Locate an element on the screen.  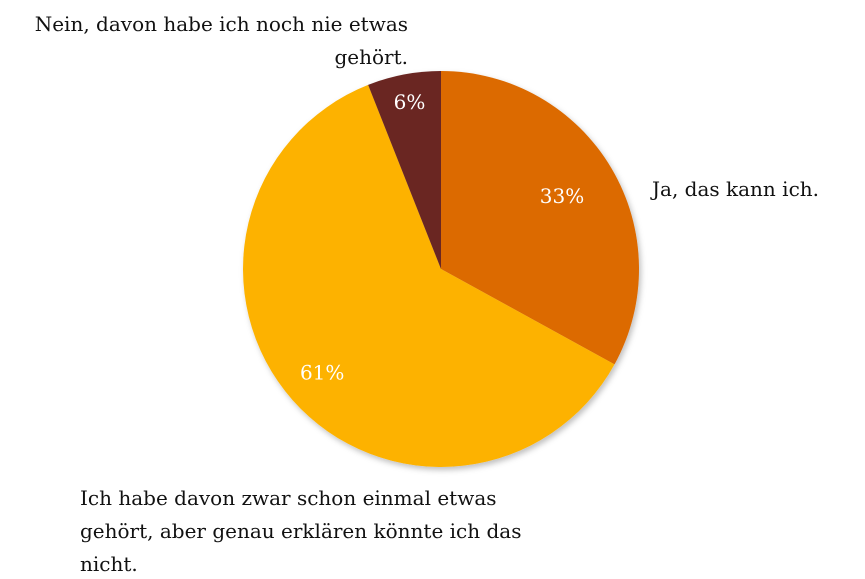
value-label: 61% is located at coordinates (322, 372).